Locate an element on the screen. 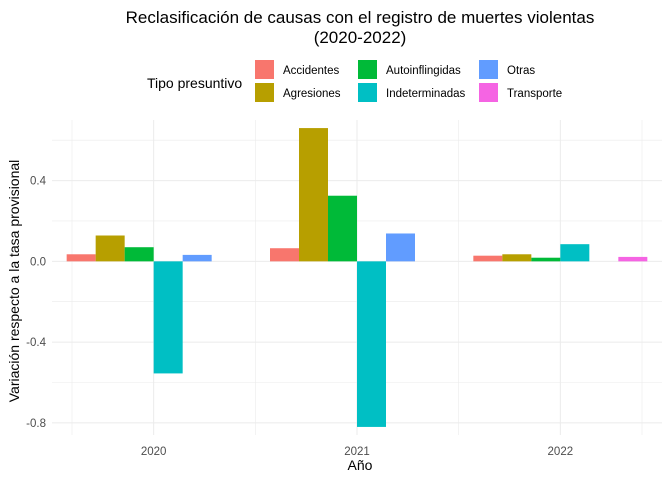 The width and height of the screenshot is (672, 480). legend-swatch-accidentes is located at coordinates (264, 69).